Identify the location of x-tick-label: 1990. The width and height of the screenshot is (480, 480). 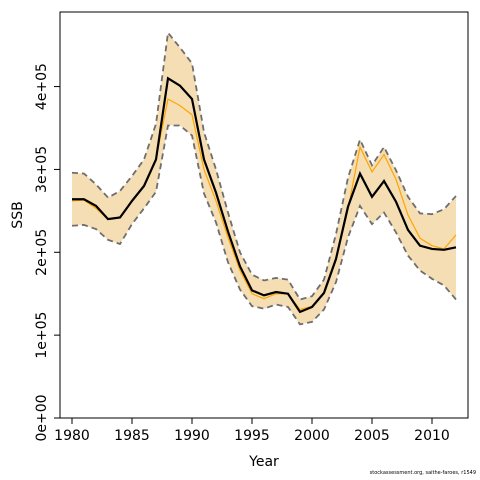
(192, 436).